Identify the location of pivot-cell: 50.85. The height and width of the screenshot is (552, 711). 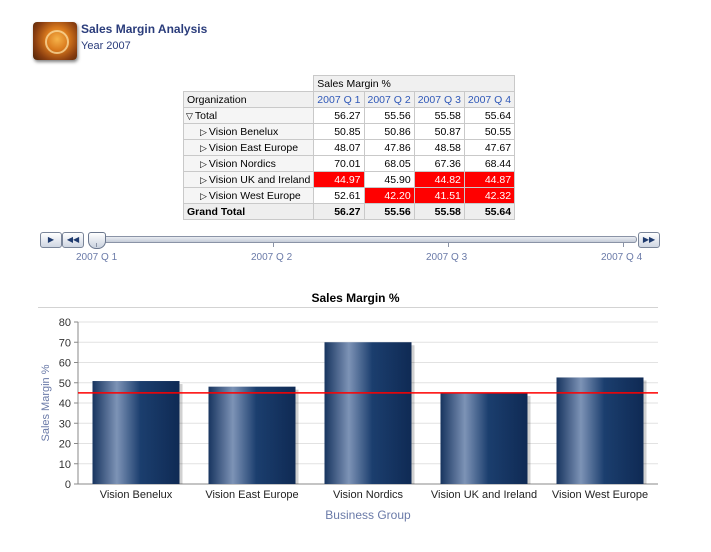
(339, 131).